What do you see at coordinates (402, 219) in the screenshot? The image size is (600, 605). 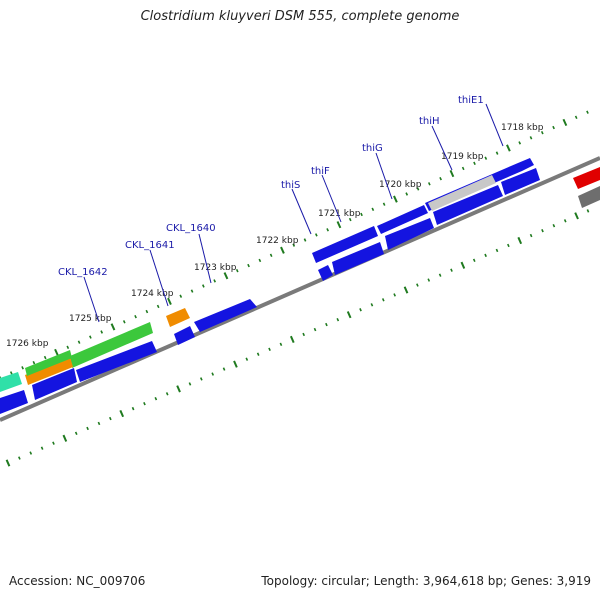 I see `gene-thiG` at bounding box center [402, 219].